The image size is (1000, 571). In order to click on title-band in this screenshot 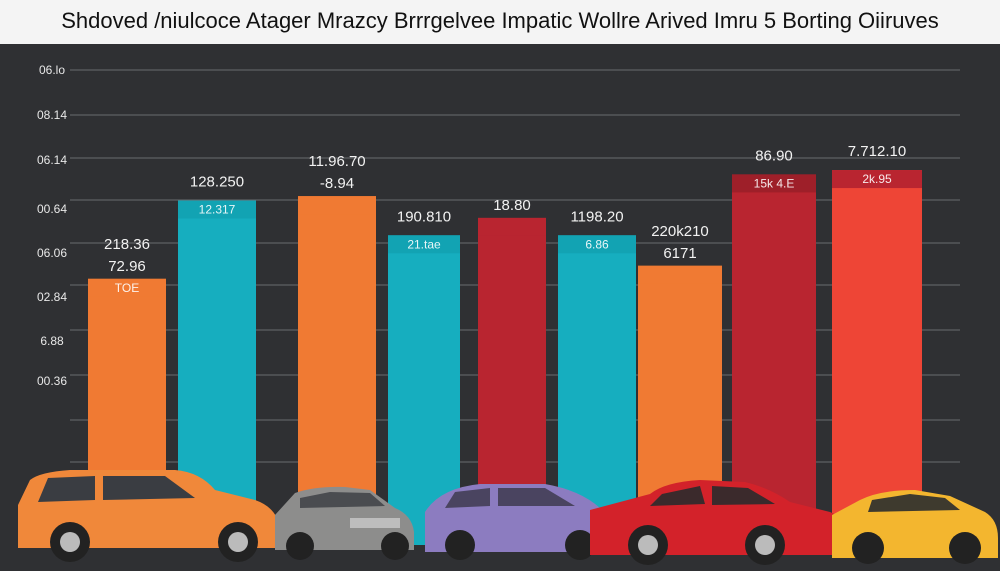, I will do `click(500, 22)`.